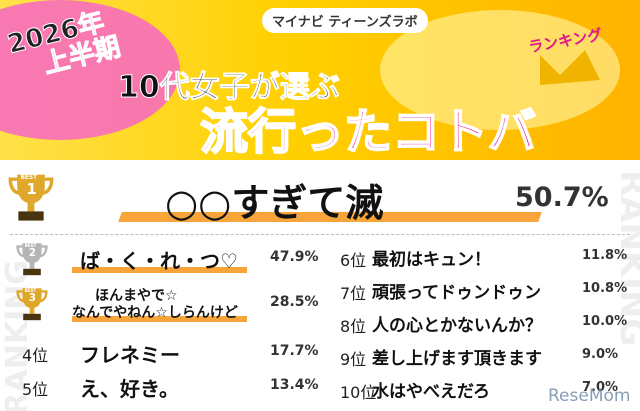 Image resolution: width=640 pixels, height=411 pixels. What do you see at coordinates (294, 257) in the screenshot?
I see `share: 47.9%` at bounding box center [294, 257].